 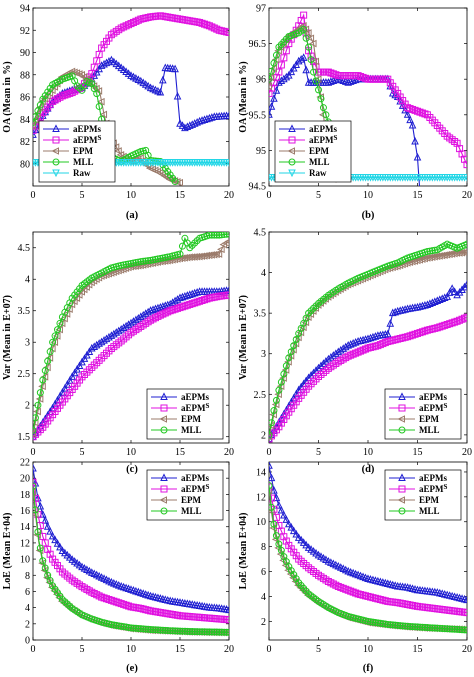 I want to click on y-tick-label: 2, so click(x=263, y=622).